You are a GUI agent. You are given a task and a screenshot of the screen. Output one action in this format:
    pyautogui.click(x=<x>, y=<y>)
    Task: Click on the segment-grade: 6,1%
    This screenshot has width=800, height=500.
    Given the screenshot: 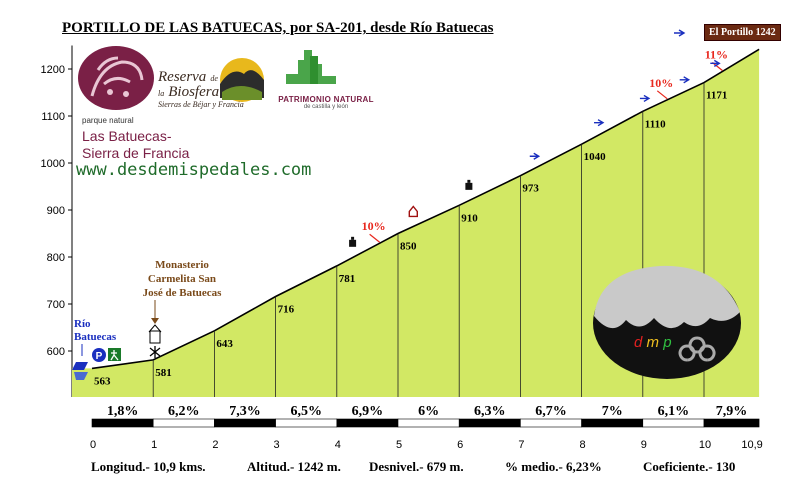 What is the action you would take?
    pyautogui.click(x=674, y=411)
    